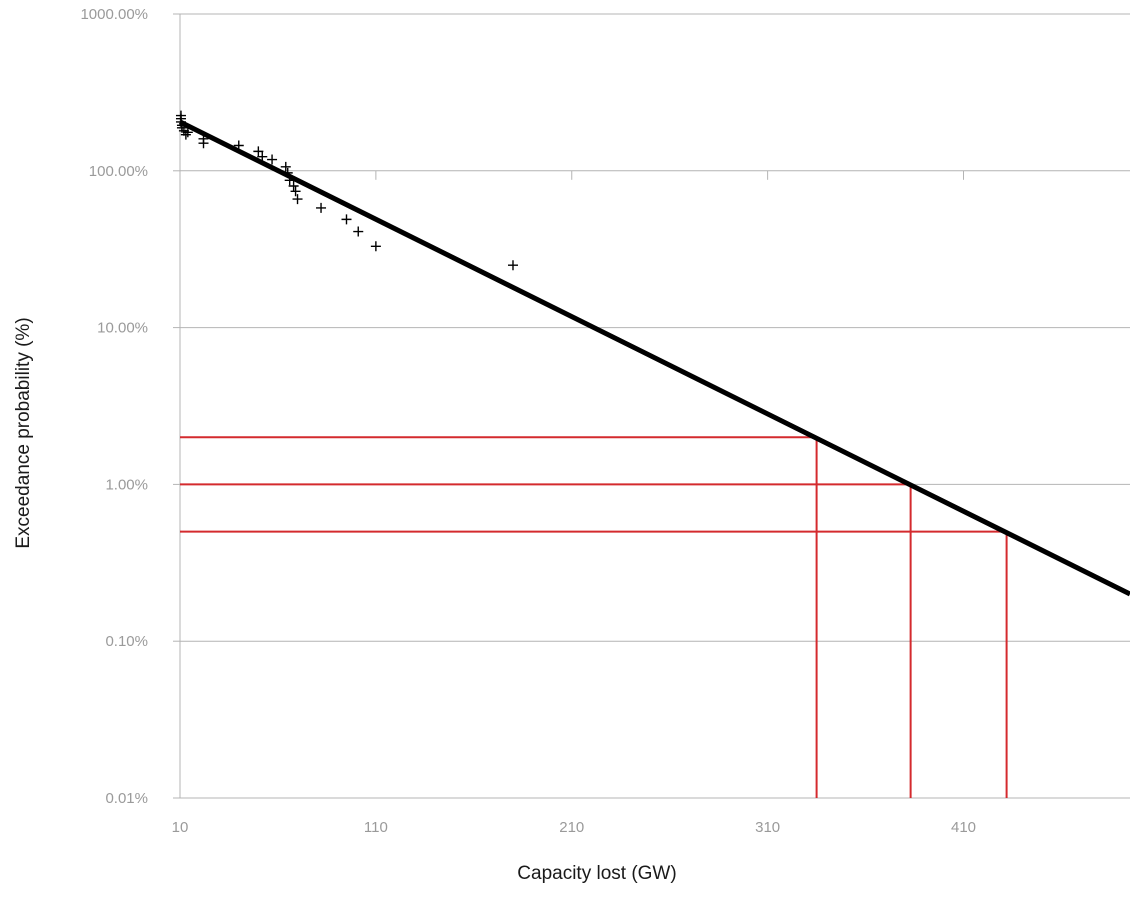  Describe the element at coordinates (122, 328) in the screenshot. I see `y-tick-label: 10.00%` at that location.